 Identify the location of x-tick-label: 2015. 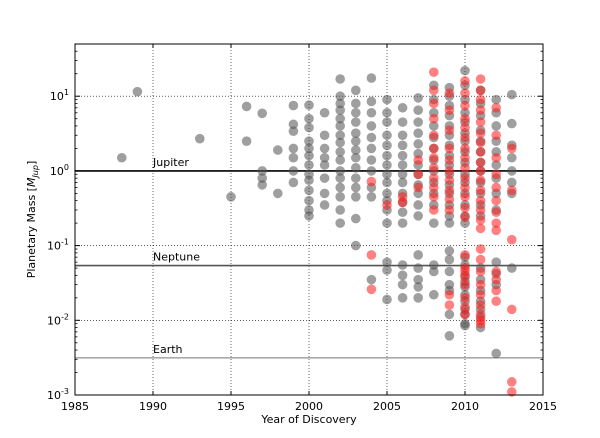
(543, 406).